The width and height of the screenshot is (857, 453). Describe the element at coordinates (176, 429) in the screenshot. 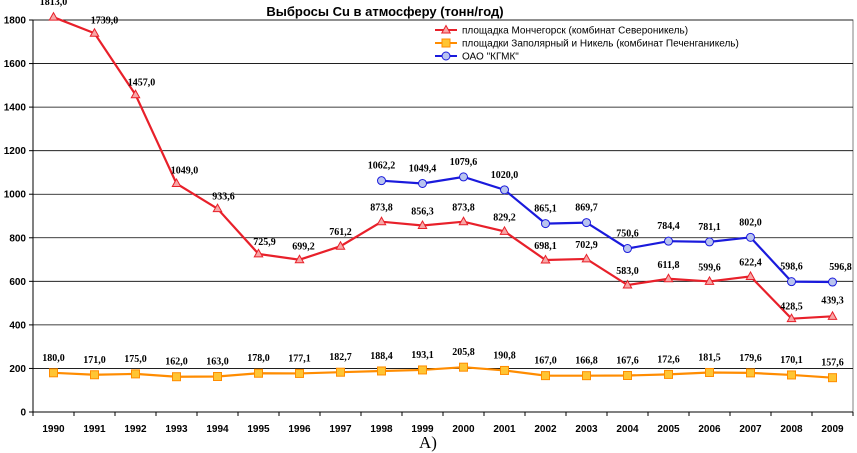

I see `x-tick-label: 1993` at that location.